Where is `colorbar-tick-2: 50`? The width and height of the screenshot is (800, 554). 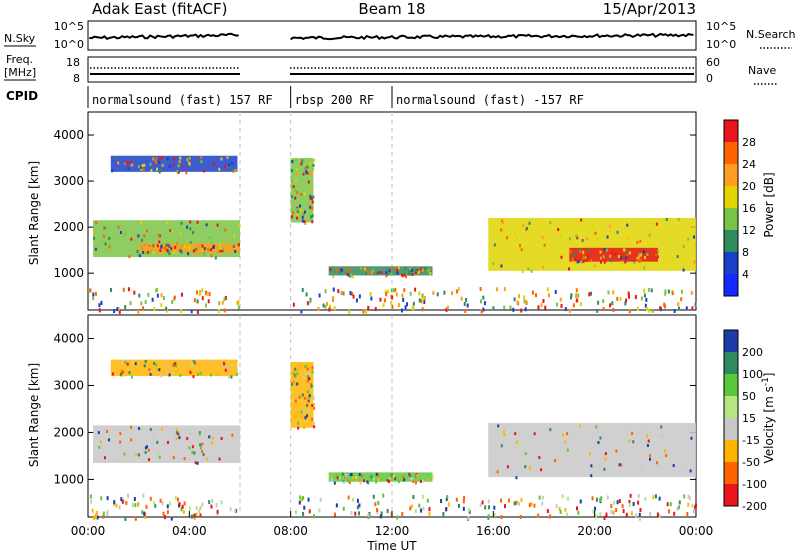 colorbar-tick-2: 50 is located at coordinates (749, 396).